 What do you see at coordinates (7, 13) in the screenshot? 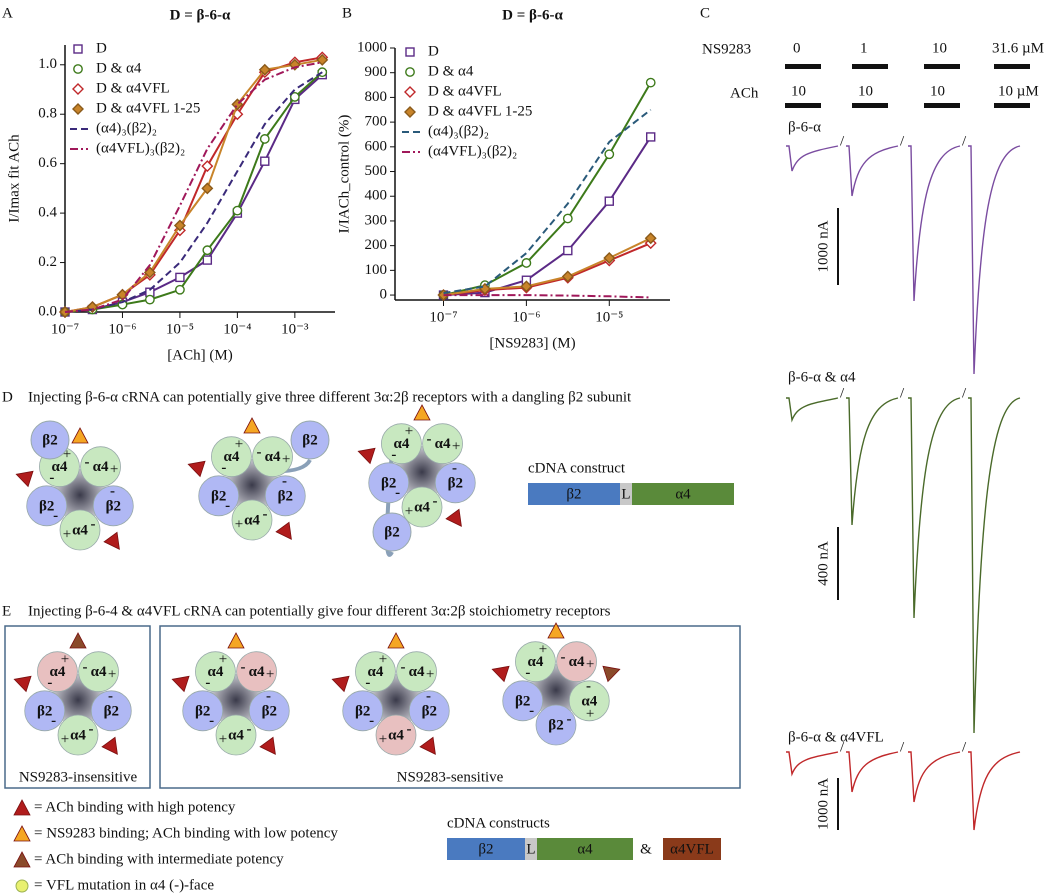
I see `panel-letter: A` at bounding box center [7, 13].